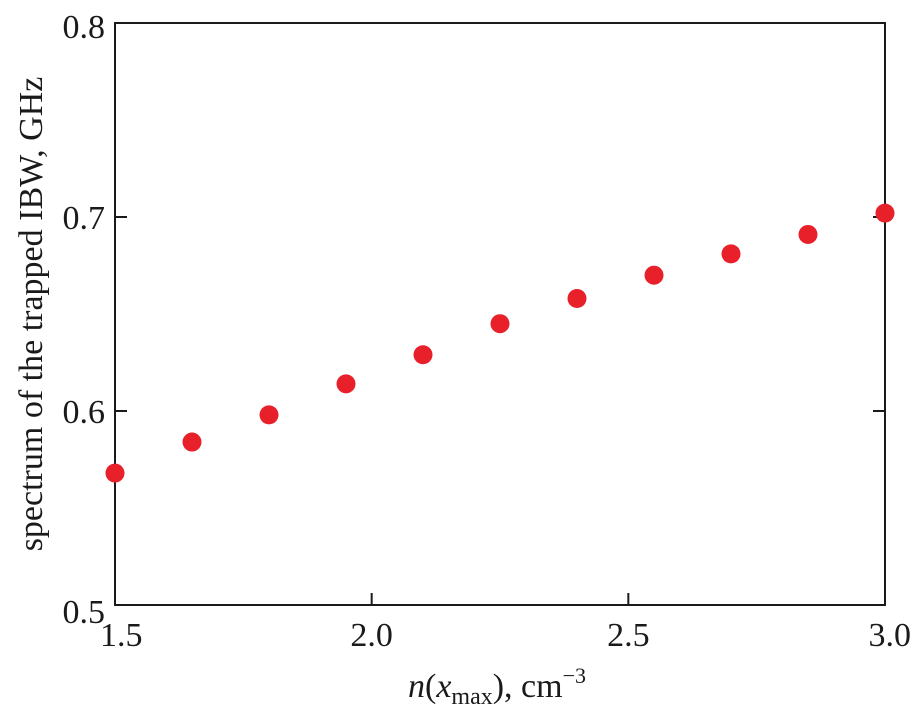  What do you see at coordinates (890, 635) in the screenshot?
I see `x-tick-label: 3.0` at bounding box center [890, 635].